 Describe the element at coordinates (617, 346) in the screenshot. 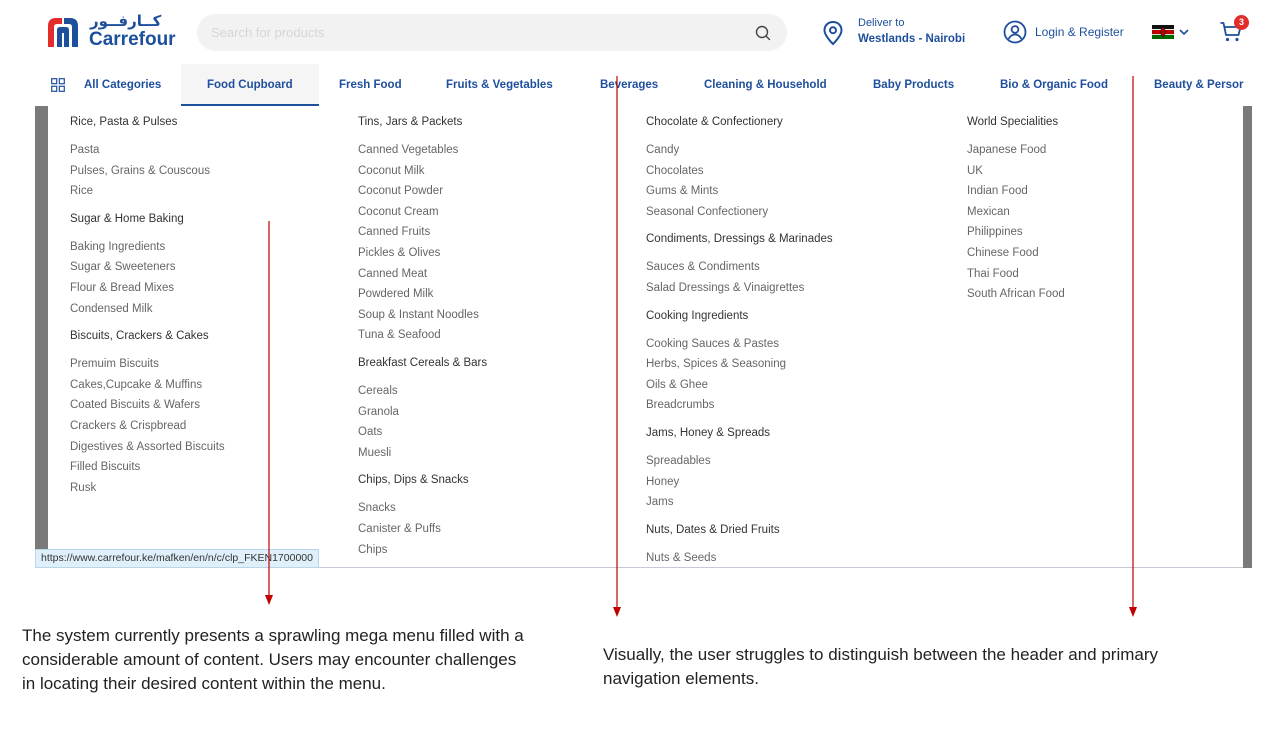

I see `annotation-arrow-middle` at that location.